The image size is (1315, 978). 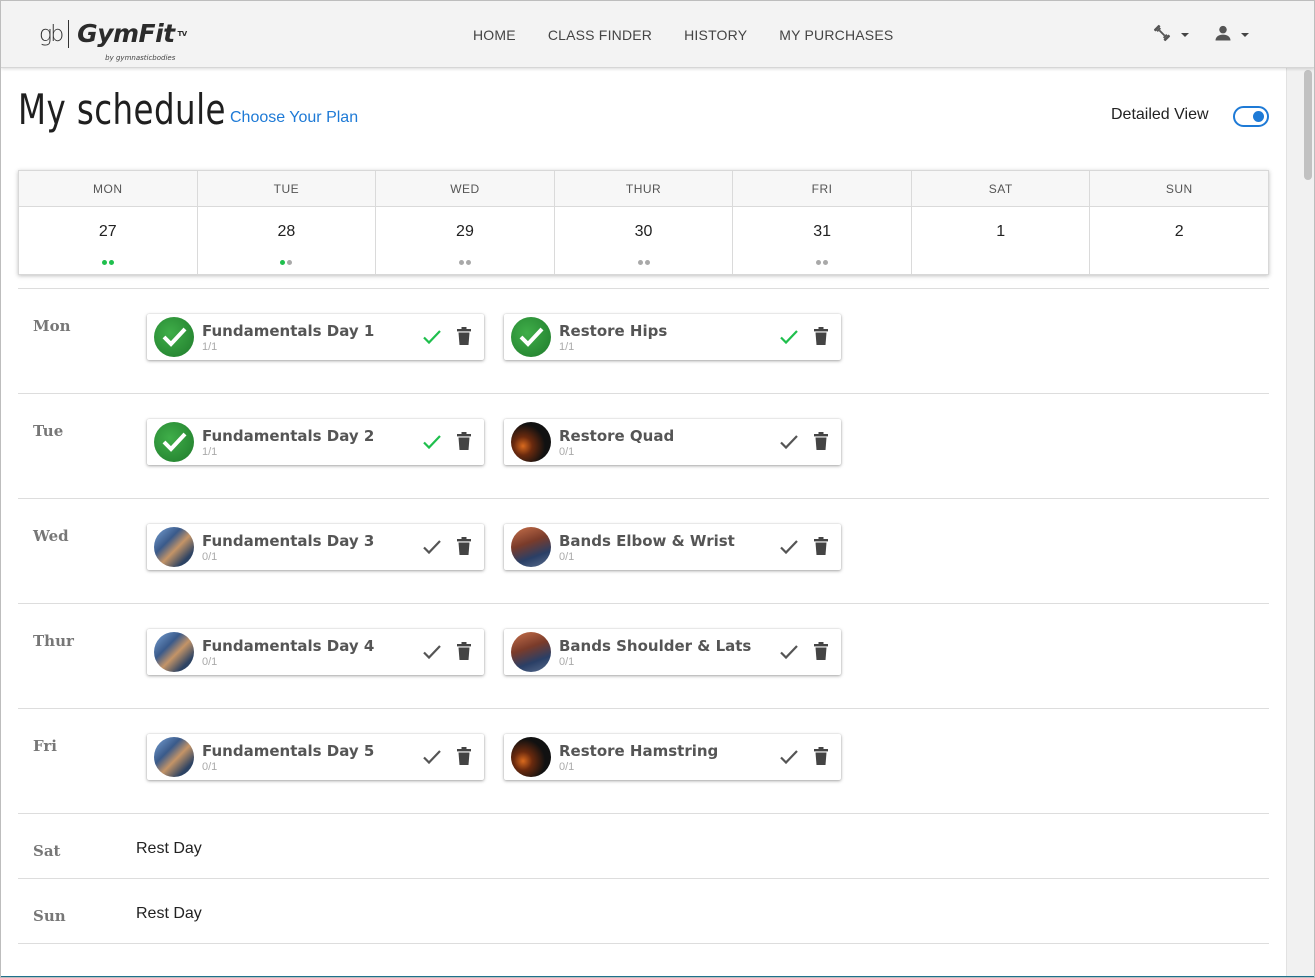 I want to click on dumbbell-icon, so click(x=1162, y=35).